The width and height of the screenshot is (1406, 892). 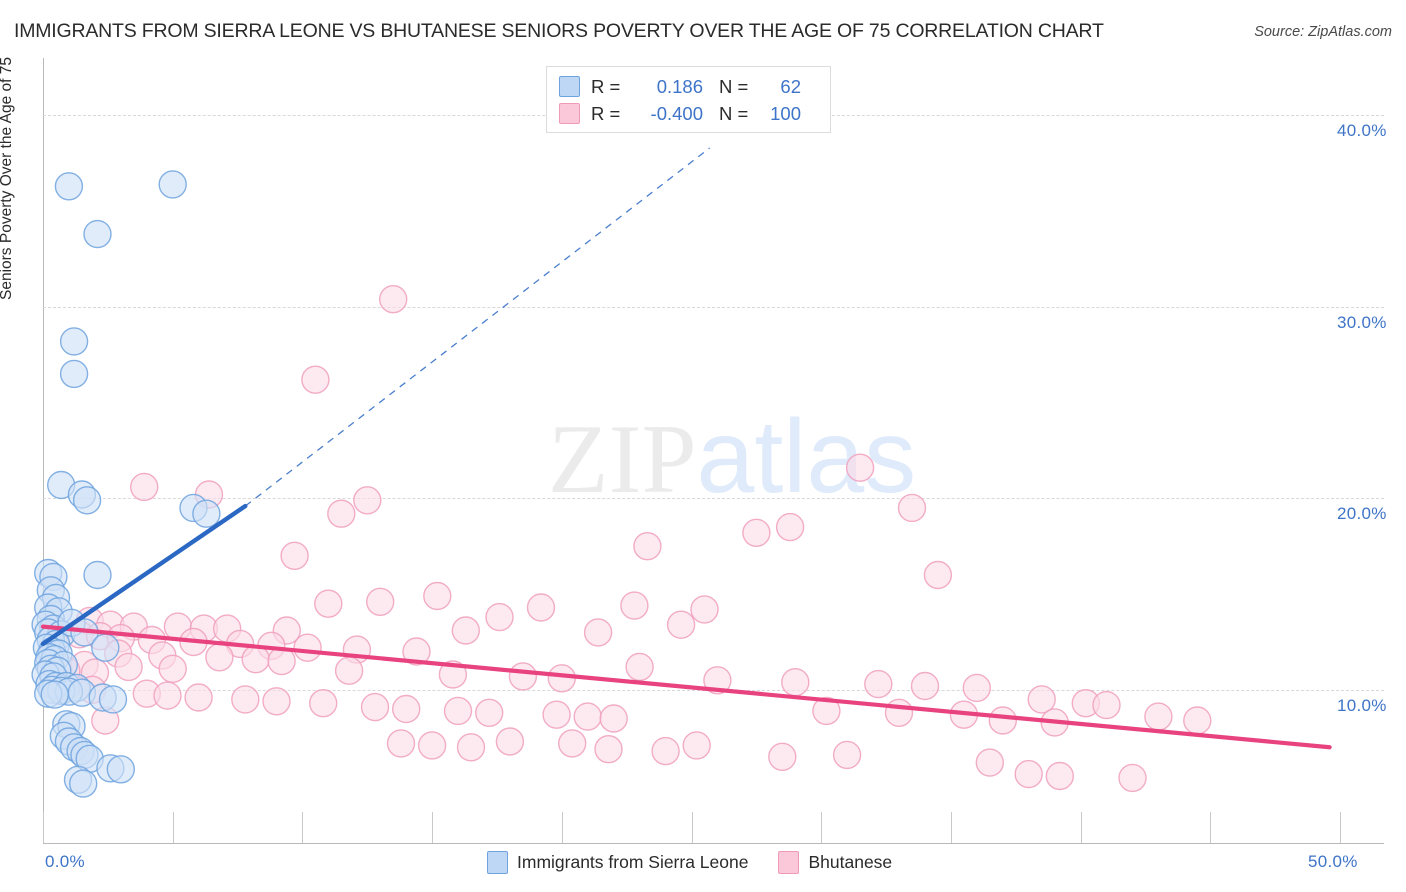 I want to click on trendline-extension-sierra-leone, so click(x=477, y=327).